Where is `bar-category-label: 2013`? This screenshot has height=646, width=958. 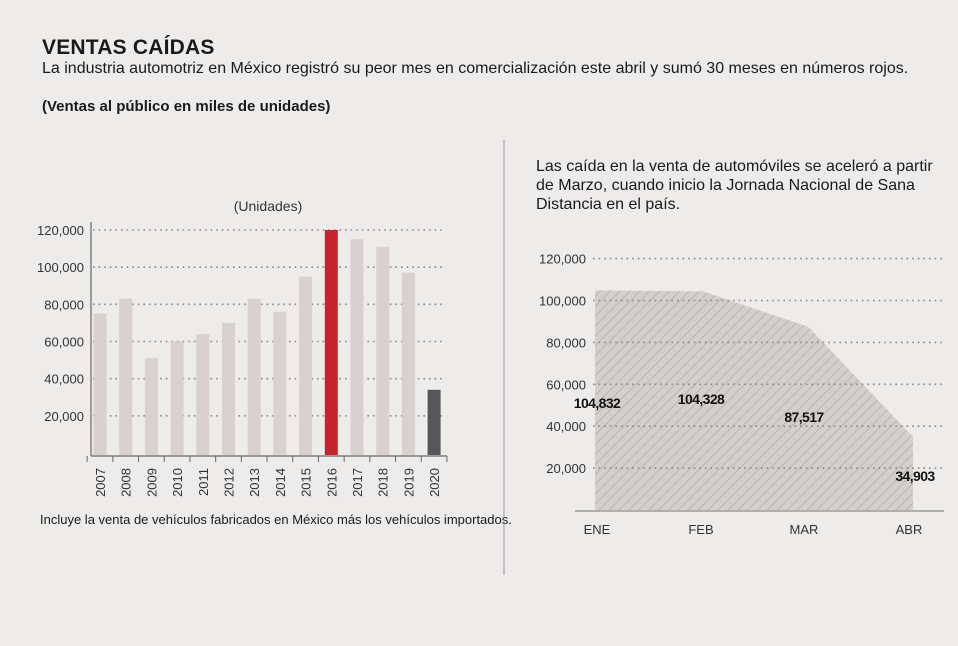 bar-category-label: 2013 is located at coordinates (254, 482).